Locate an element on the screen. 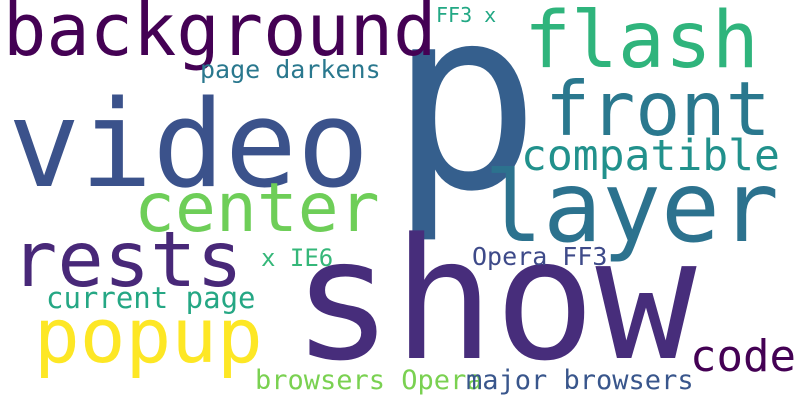 The image size is (800, 400). word-major-browsers: major browsers is located at coordinates (580, 380).